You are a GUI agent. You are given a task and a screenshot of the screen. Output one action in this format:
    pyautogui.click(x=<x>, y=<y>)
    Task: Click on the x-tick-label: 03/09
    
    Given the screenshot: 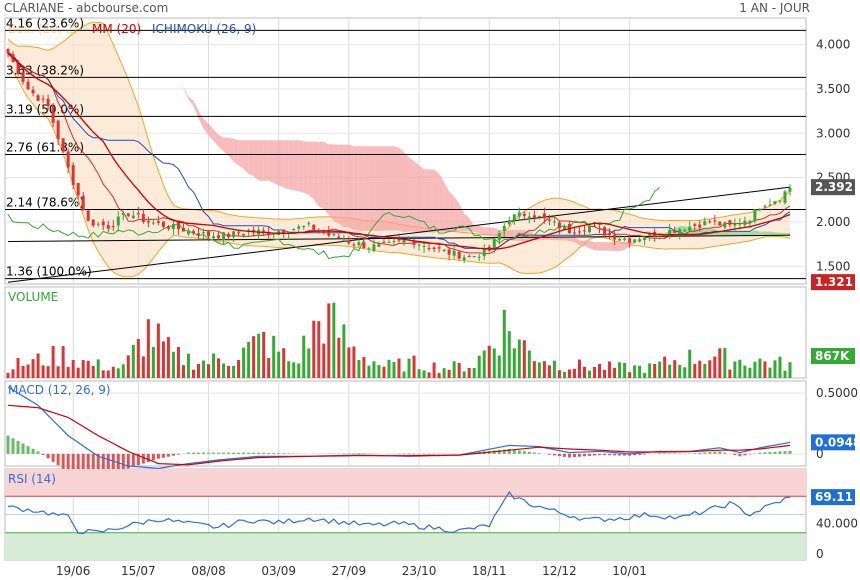 What is the action you would take?
    pyautogui.click(x=278, y=571)
    